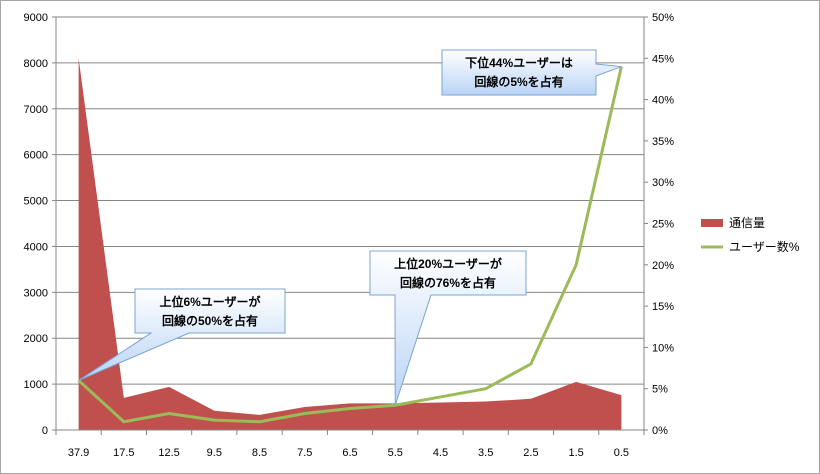  What do you see at coordinates (663, 183) in the screenshot?
I see `right-axis-tick-label: 30%` at bounding box center [663, 183].